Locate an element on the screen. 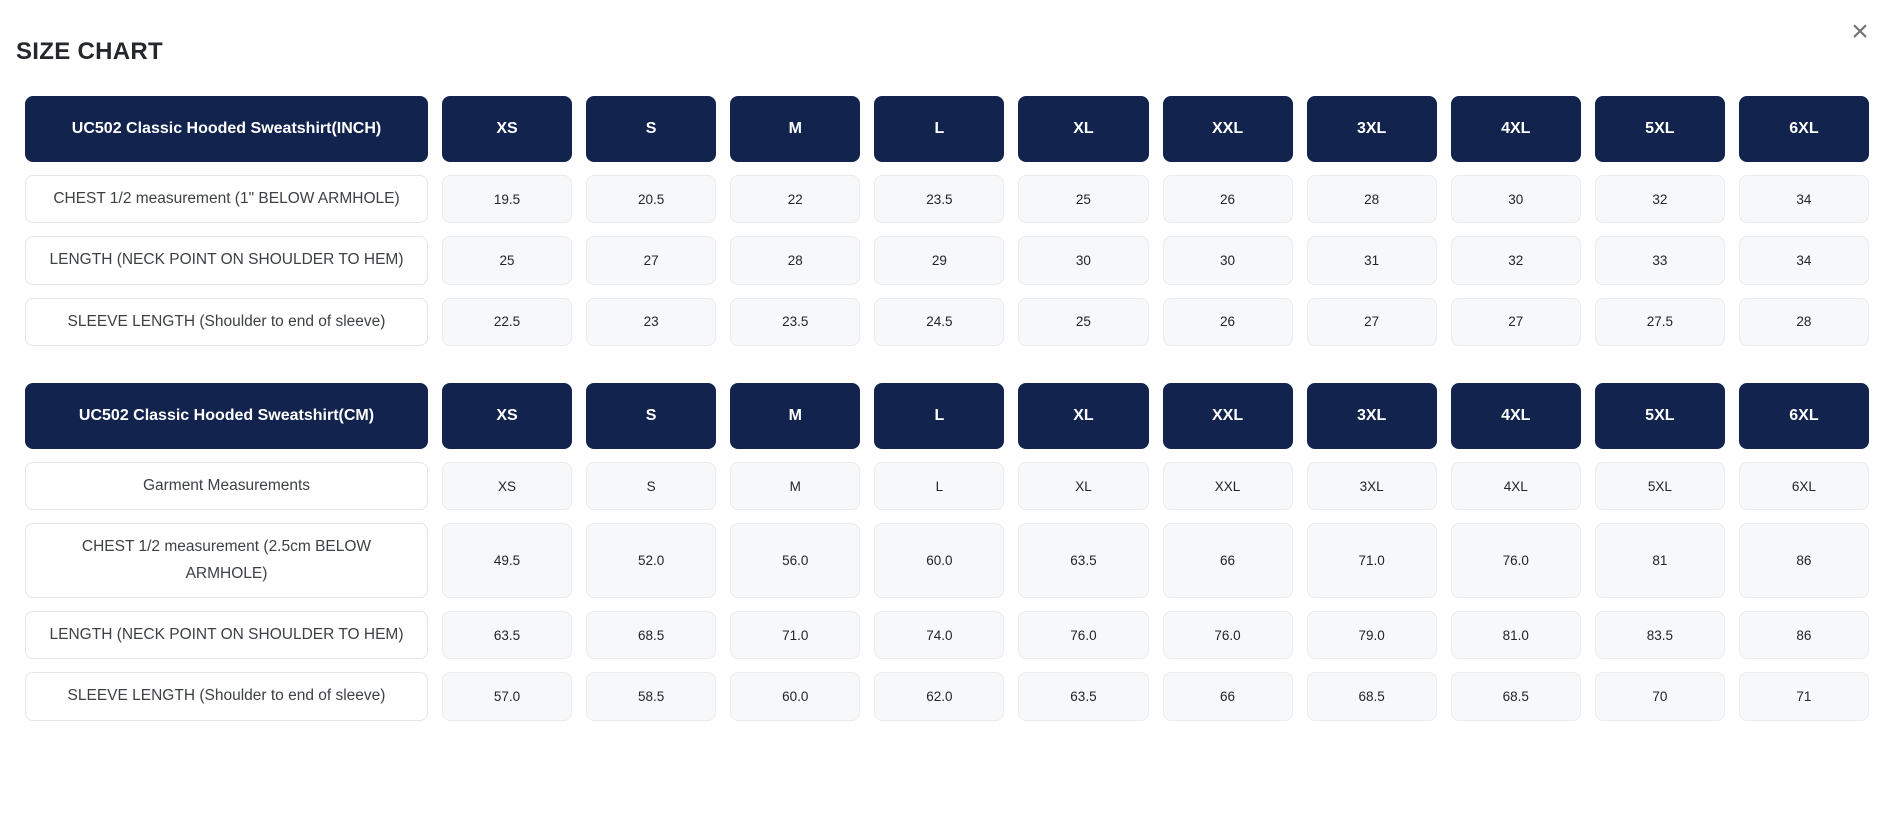  value-cell: 5XL is located at coordinates (1659, 486).